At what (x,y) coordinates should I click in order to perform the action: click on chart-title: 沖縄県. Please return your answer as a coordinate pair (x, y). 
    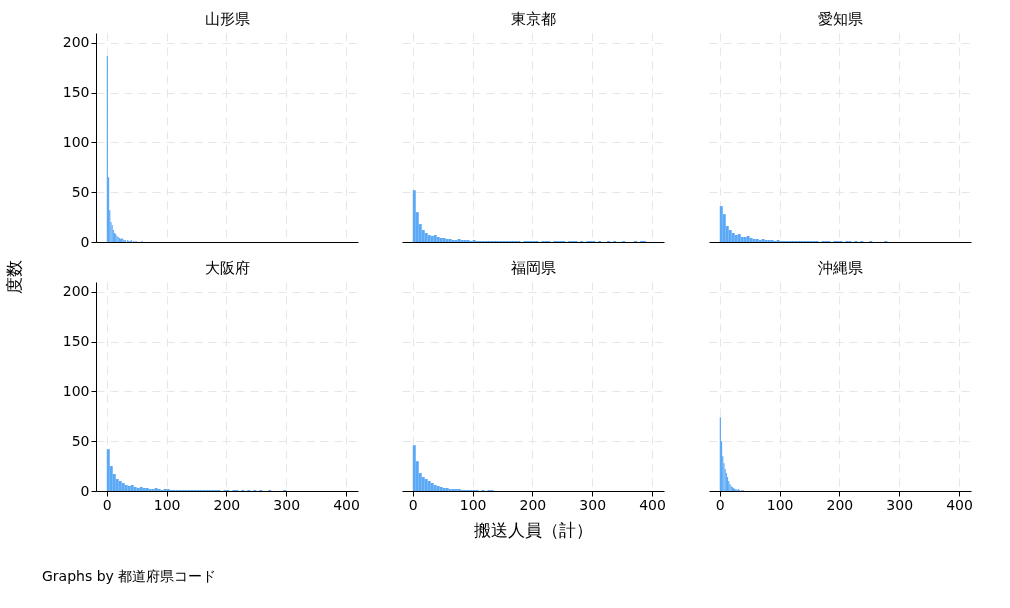
    Looking at the image, I should click on (840, 268).